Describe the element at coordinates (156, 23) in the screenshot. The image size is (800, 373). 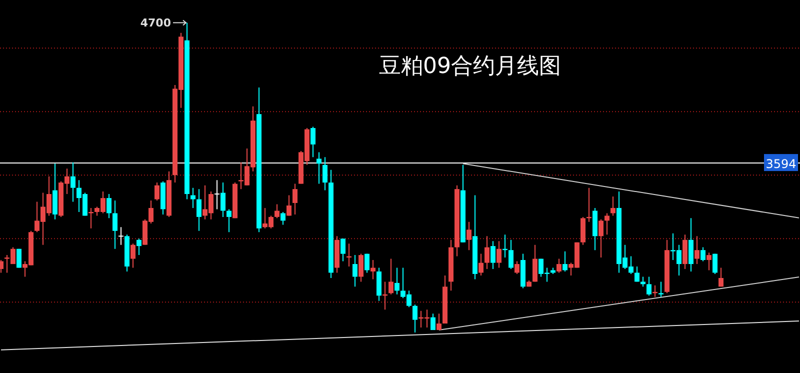
I see `annotation: 4700` at that location.